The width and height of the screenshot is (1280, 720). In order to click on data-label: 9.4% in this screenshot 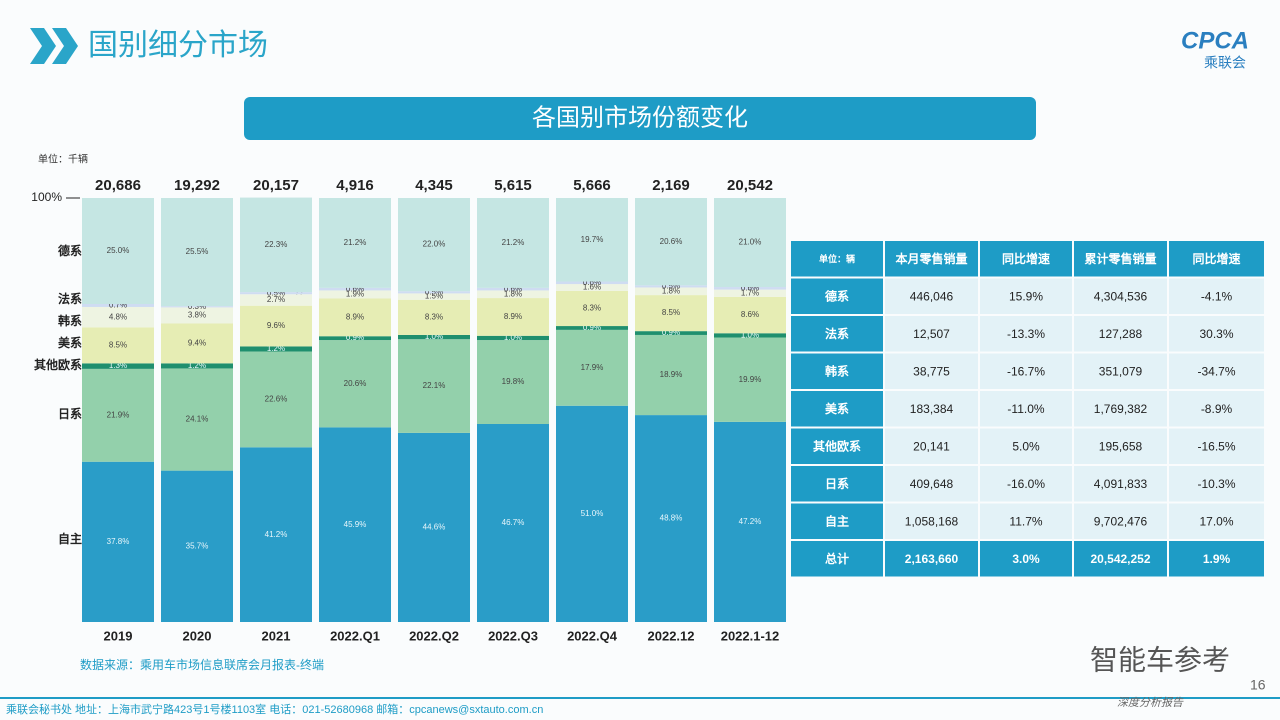, I will do `click(197, 343)`.